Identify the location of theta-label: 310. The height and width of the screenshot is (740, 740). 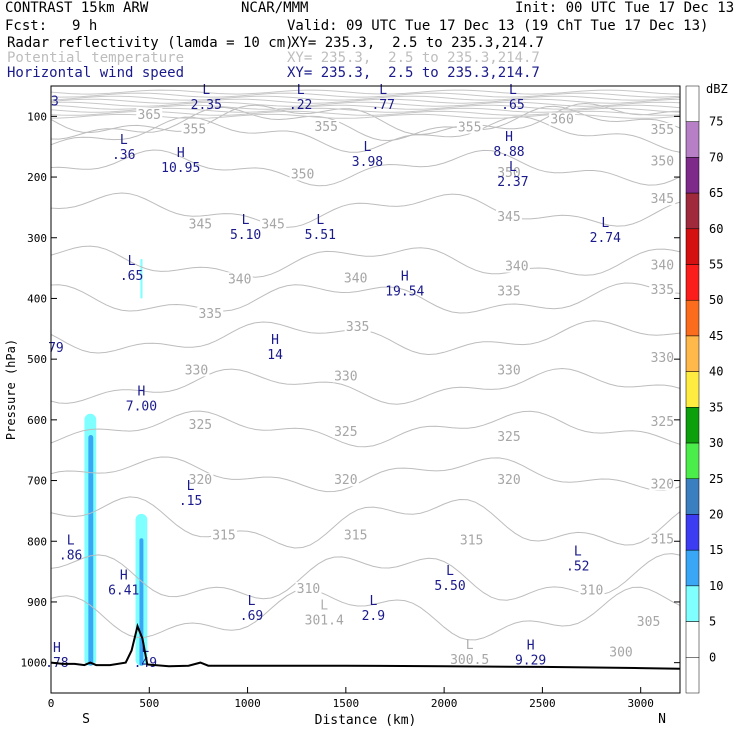
(308, 589).